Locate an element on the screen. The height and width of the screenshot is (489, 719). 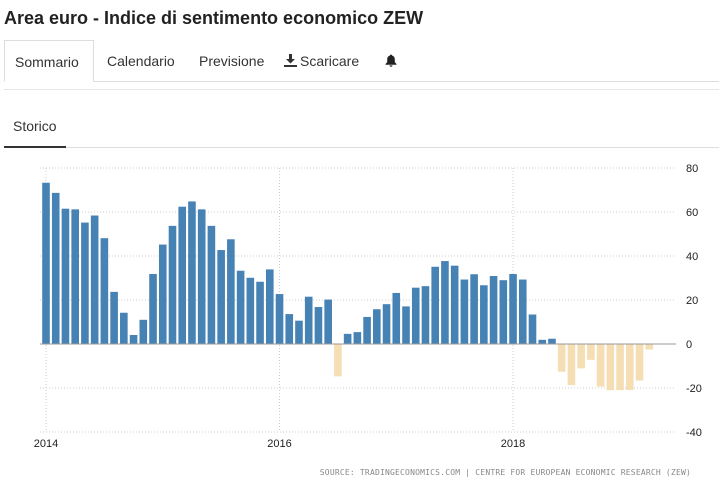
tab-bar: Sommario Calendario Previsione Scaricare is located at coordinates (361, 61).